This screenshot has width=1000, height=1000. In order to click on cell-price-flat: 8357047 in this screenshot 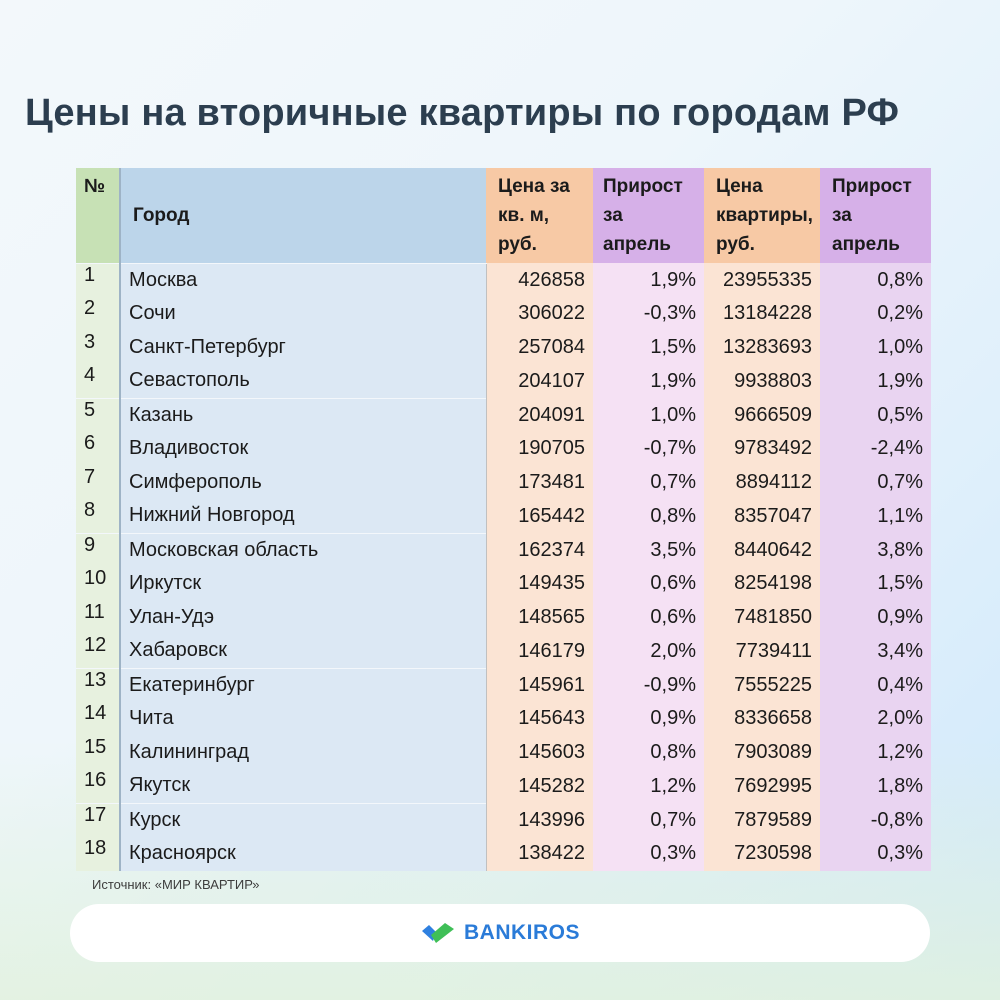, I will do `click(762, 516)`.